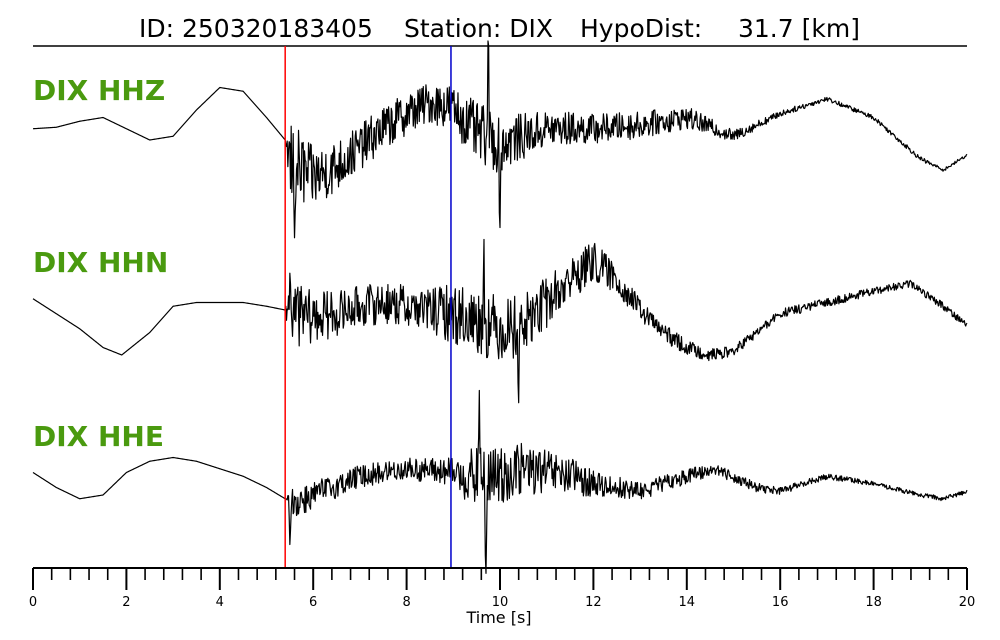 The width and height of the screenshot is (1000, 640). Describe the element at coordinates (478, 28) in the screenshot. I see `header-station: Station: DIX` at that location.